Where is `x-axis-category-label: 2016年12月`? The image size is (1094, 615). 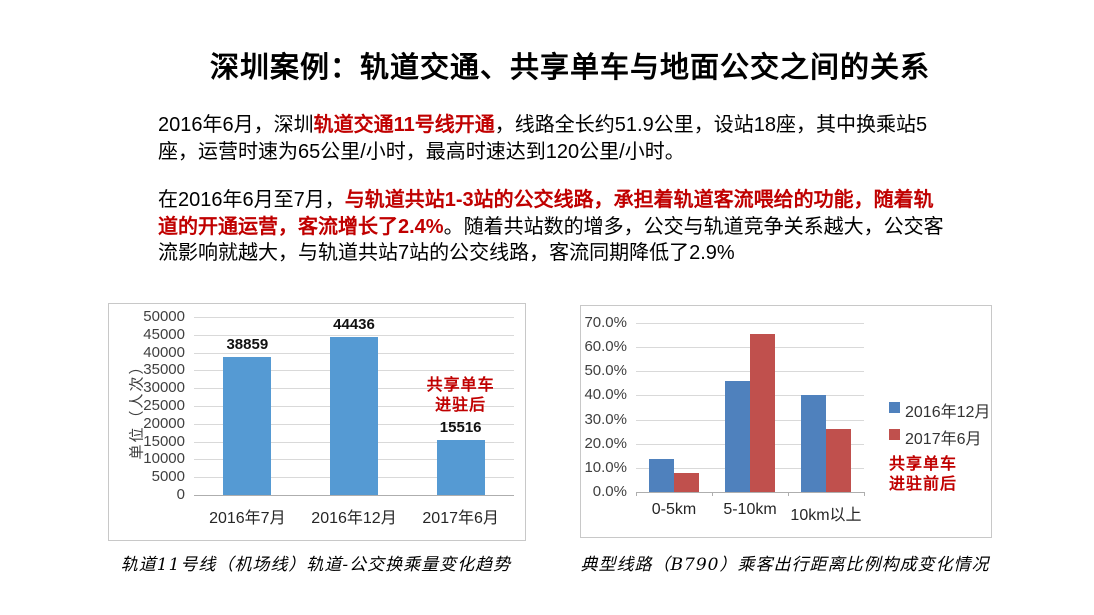 x-axis-category-label: 2016年12月 is located at coordinates (354, 518).